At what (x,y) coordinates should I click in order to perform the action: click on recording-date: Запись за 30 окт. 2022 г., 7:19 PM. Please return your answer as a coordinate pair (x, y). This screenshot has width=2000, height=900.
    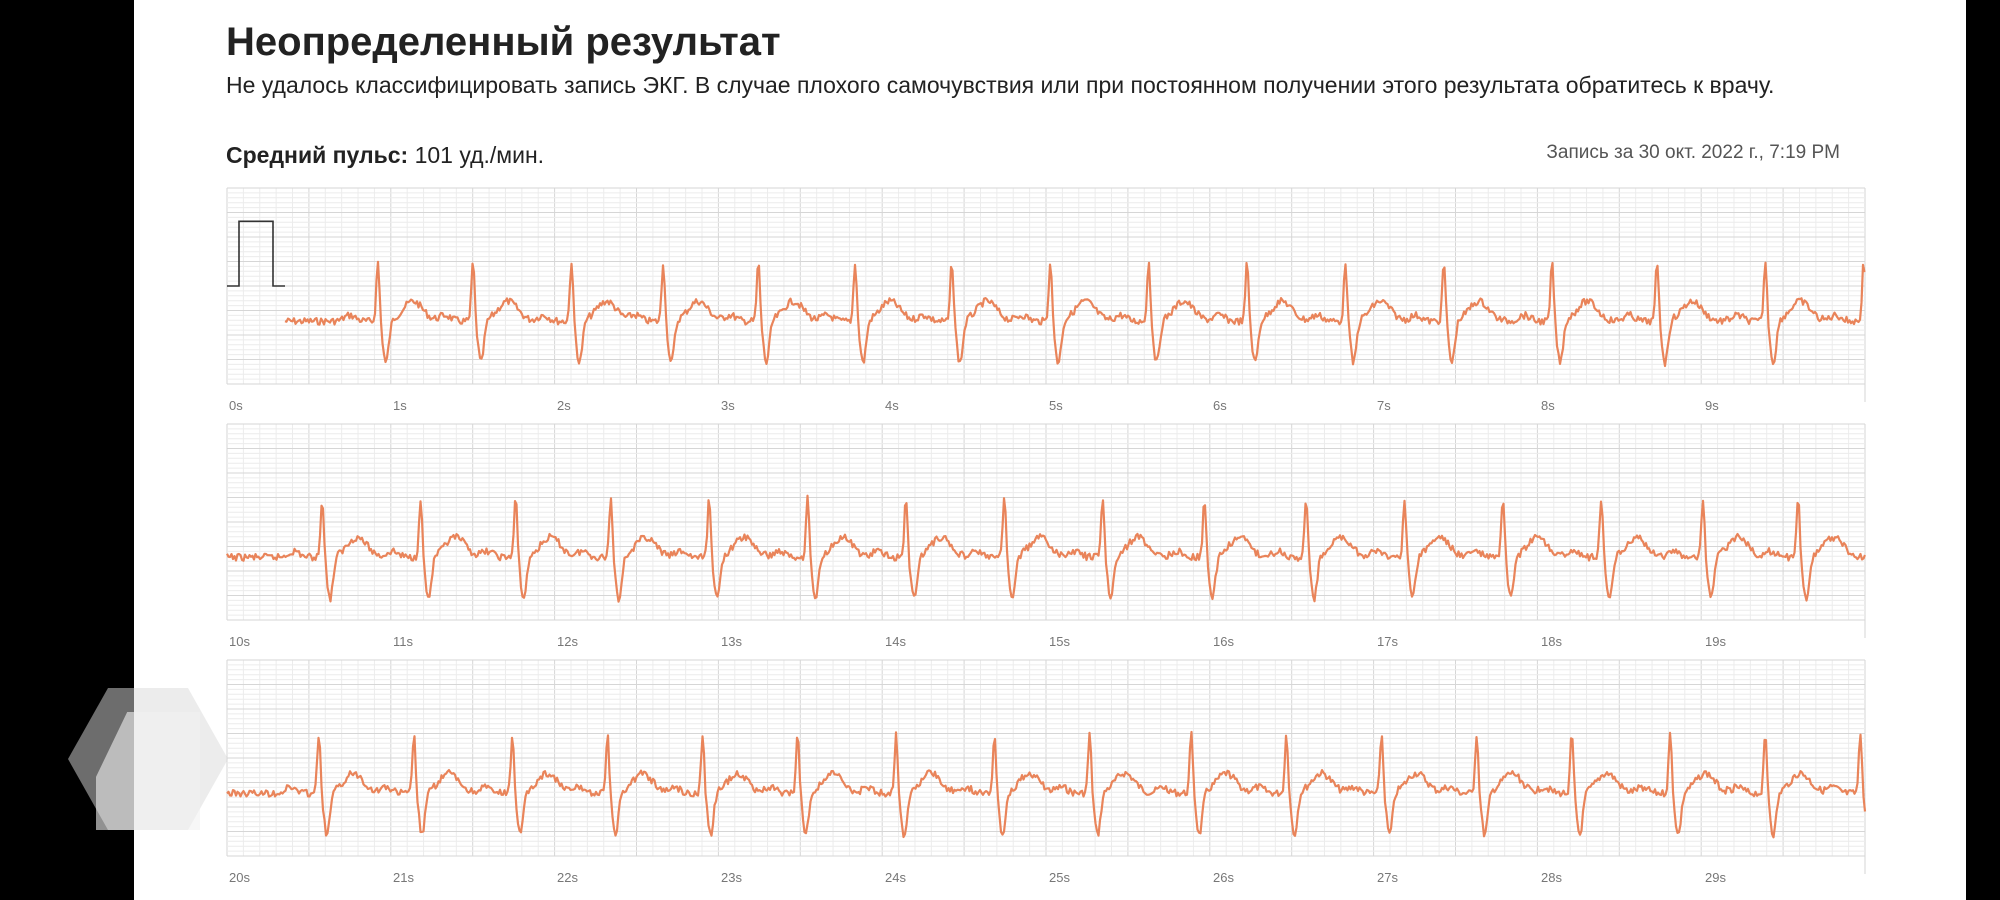
    Looking at the image, I should click on (1693, 152).